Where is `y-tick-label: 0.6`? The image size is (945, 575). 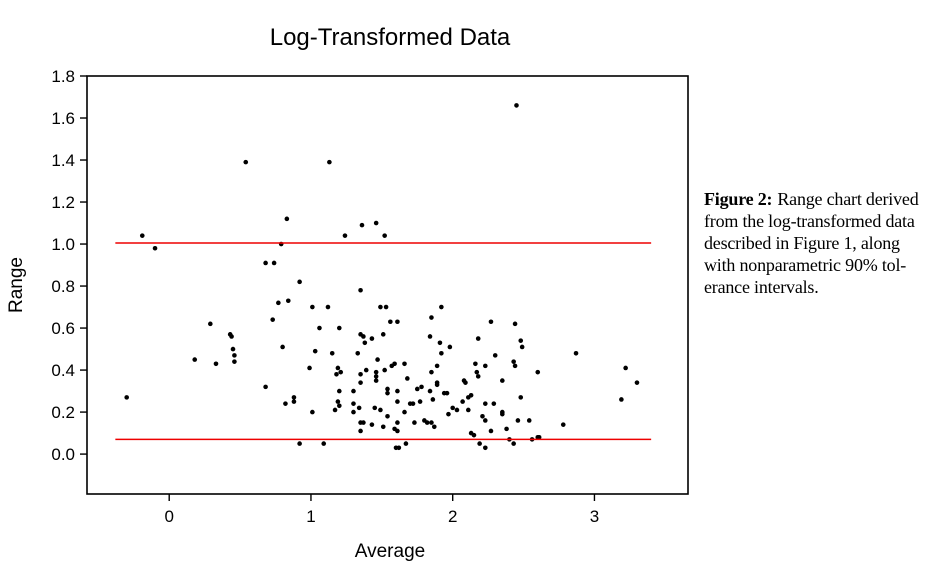
y-tick-label: 0.6 is located at coordinates (63, 328).